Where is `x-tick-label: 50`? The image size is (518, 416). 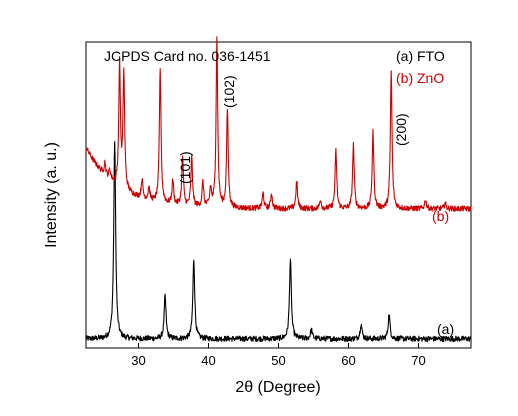
x-tick-label: 50 is located at coordinates (278, 360).